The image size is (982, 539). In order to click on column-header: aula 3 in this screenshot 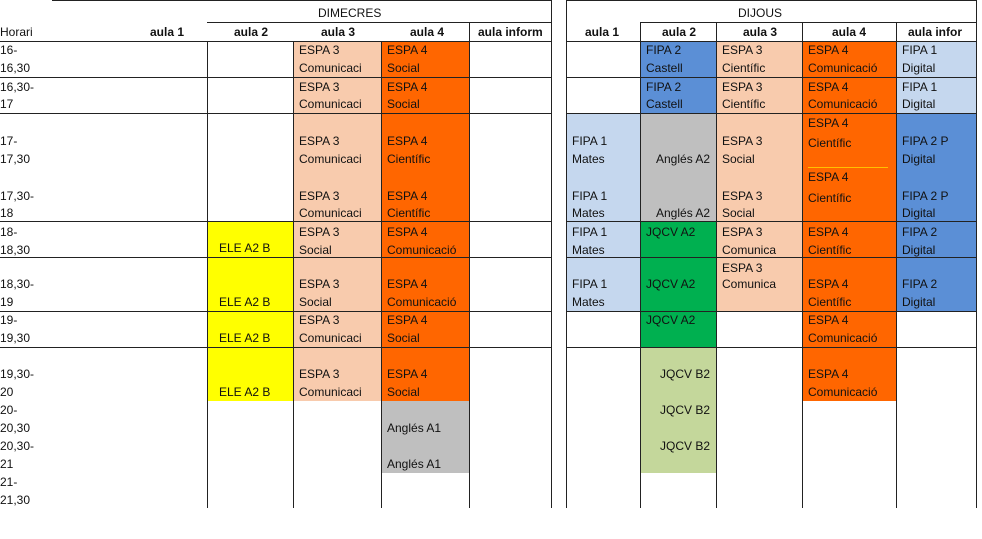, I will do `click(338, 32)`.